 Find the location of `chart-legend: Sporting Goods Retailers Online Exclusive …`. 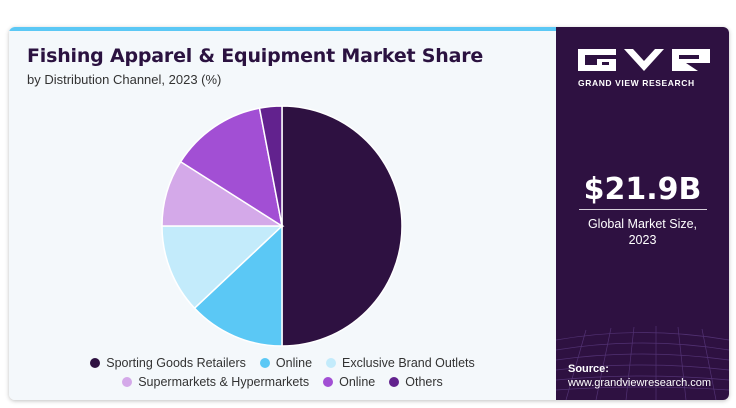

chart-legend: Sporting Goods Retailers Online Exclusive … is located at coordinates (282, 372).